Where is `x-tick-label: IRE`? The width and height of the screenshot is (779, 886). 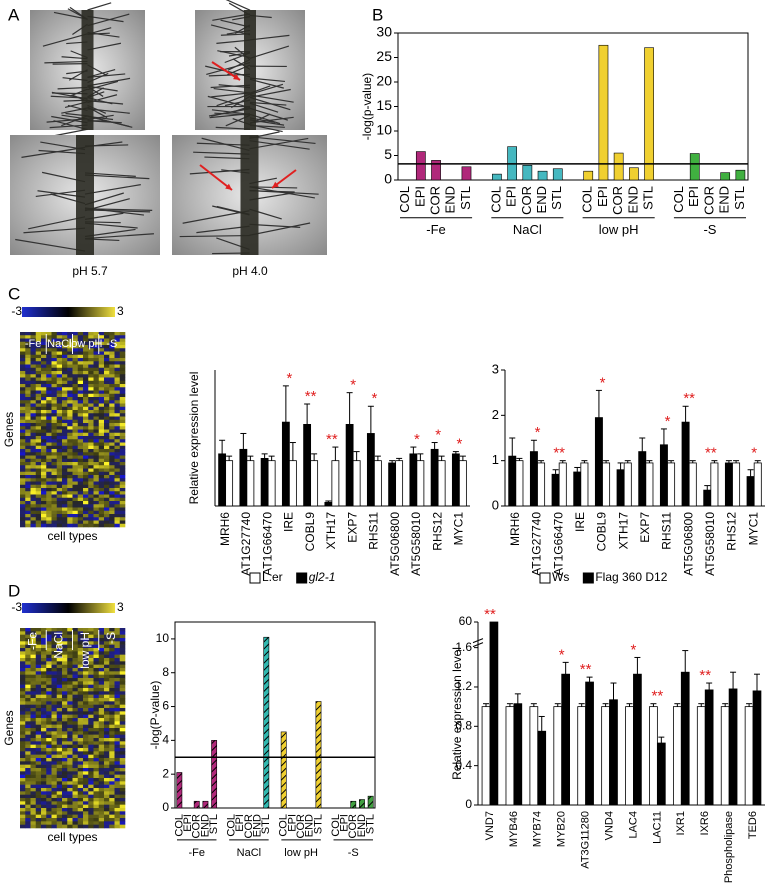 x-tick-label: IRE is located at coordinates (289, 522).